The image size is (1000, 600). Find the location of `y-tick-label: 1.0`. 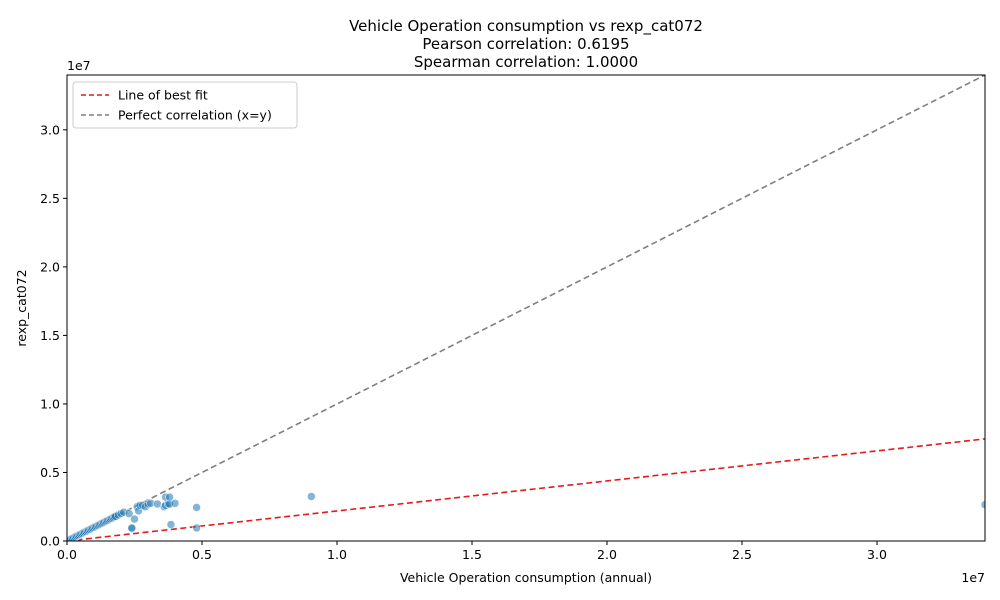

y-tick-label: 1.0 is located at coordinates (50, 403).